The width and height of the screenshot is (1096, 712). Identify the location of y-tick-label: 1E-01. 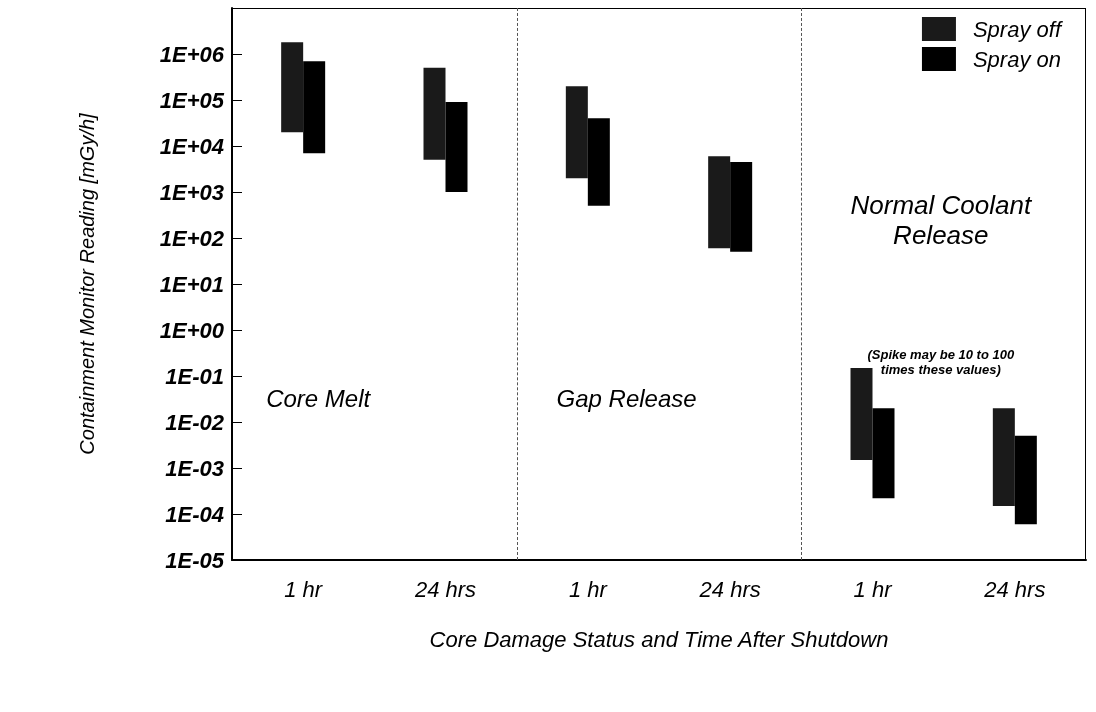
(194, 376).